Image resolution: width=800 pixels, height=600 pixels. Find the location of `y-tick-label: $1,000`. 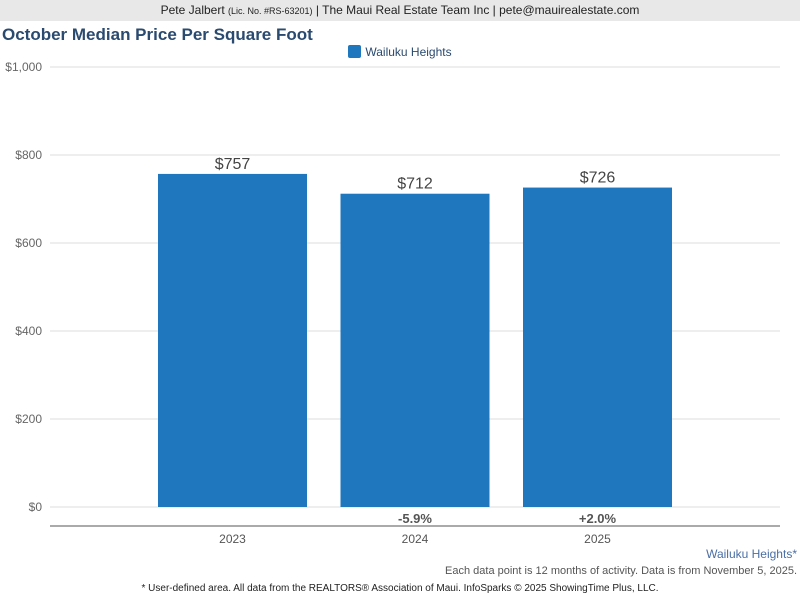

y-tick-label: $1,000 is located at coordinates (23, 67).